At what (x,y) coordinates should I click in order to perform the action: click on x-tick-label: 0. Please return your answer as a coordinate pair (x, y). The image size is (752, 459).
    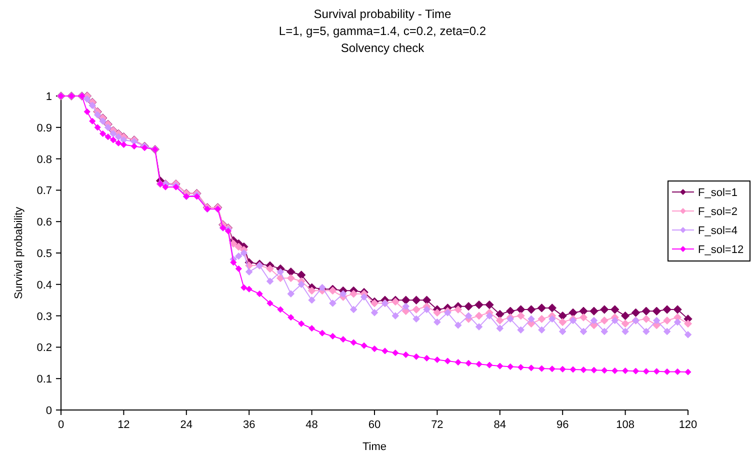
    Looking at the image, I should click on (61, 425).